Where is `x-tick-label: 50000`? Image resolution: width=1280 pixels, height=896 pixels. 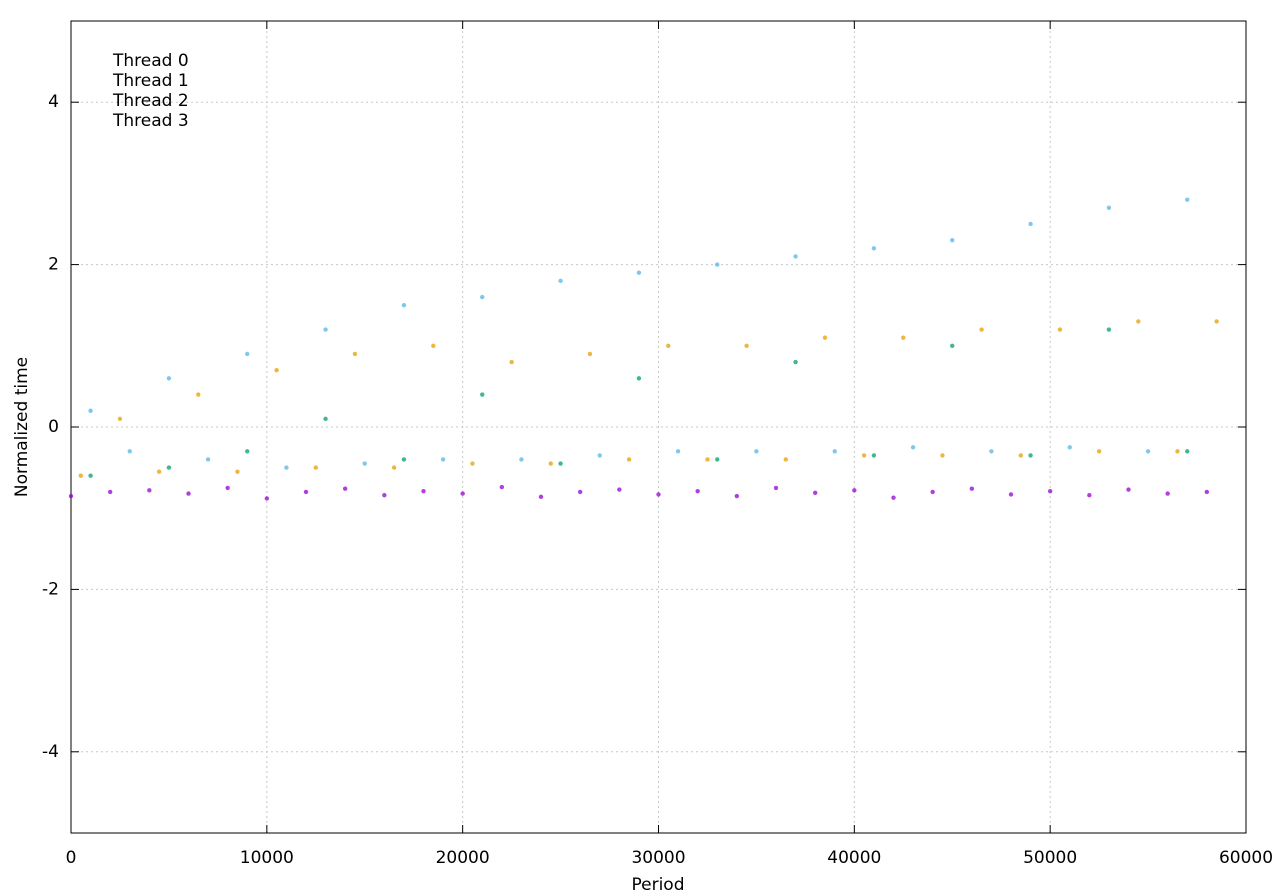
x-tick-label: 50000 is located at coordinates (1050, 858).